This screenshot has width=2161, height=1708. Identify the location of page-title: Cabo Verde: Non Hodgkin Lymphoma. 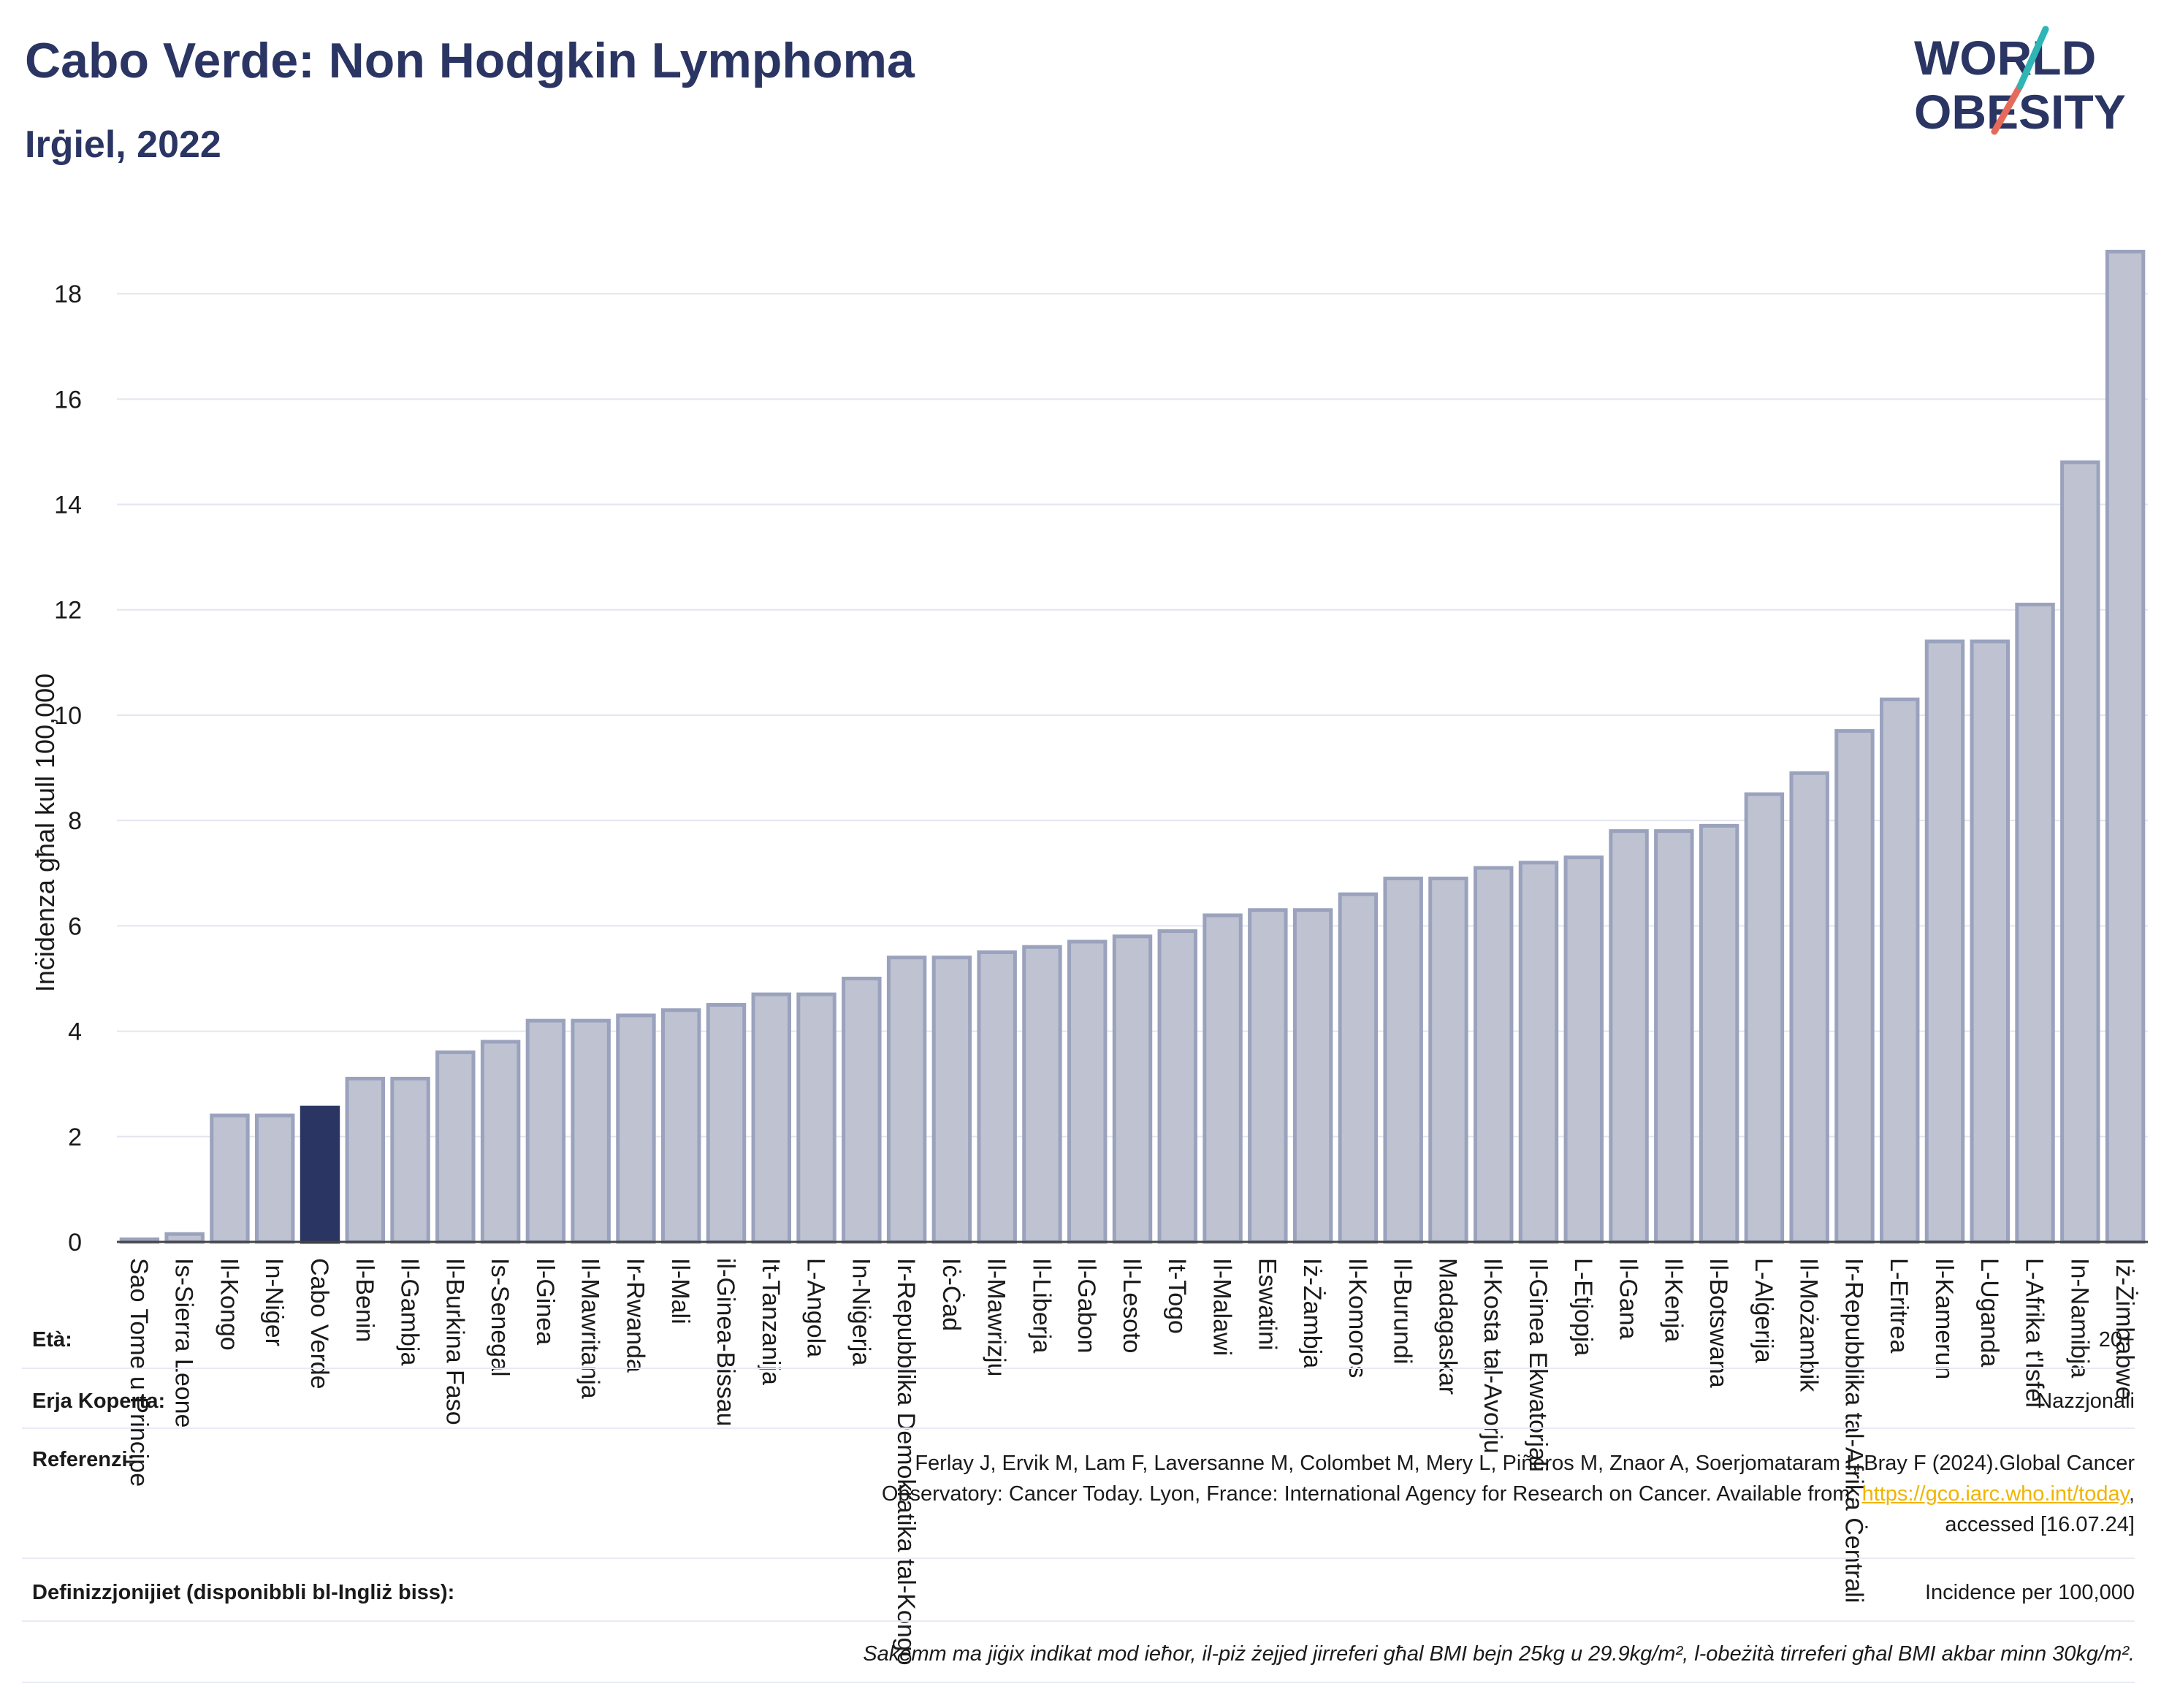
(470, 60).